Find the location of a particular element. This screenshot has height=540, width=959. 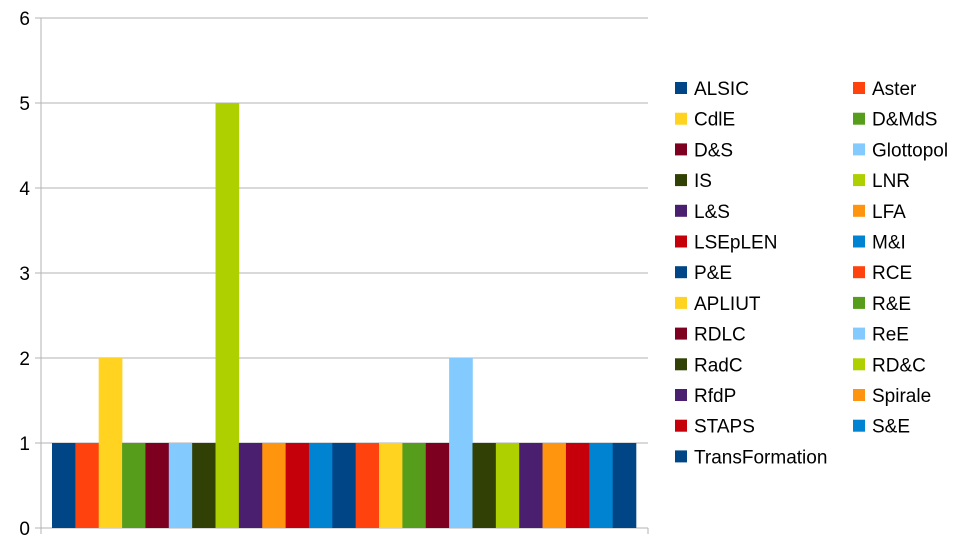

legend-label: RDLC is located at coordinates (720, 335).